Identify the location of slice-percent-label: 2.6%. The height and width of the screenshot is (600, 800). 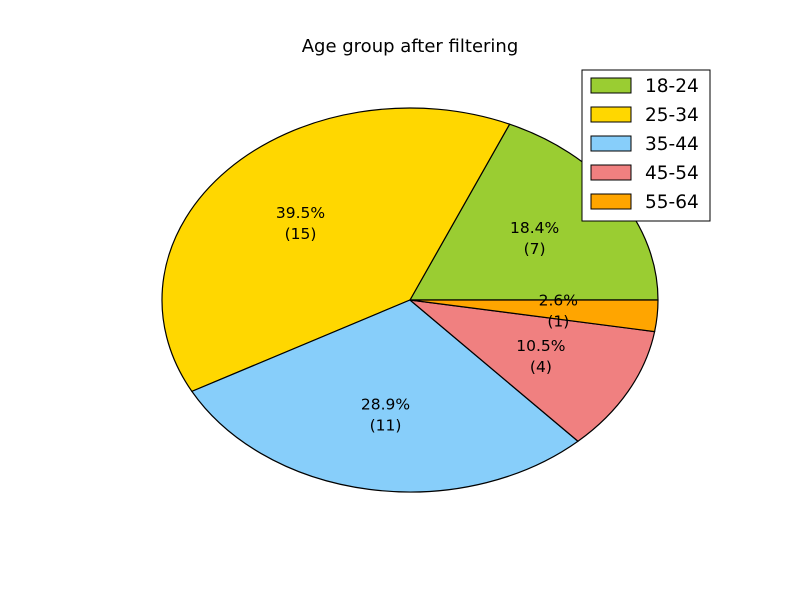
(558, 301).